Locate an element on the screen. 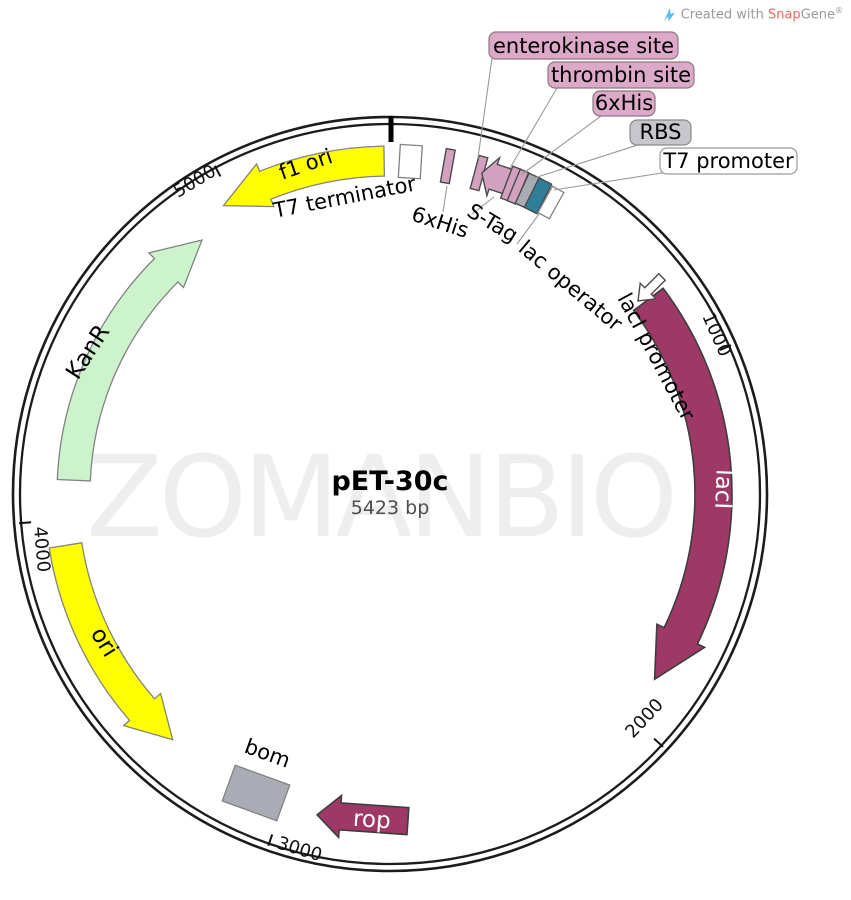  svg-text: enterokinase site is located at coordinates (583, 46).